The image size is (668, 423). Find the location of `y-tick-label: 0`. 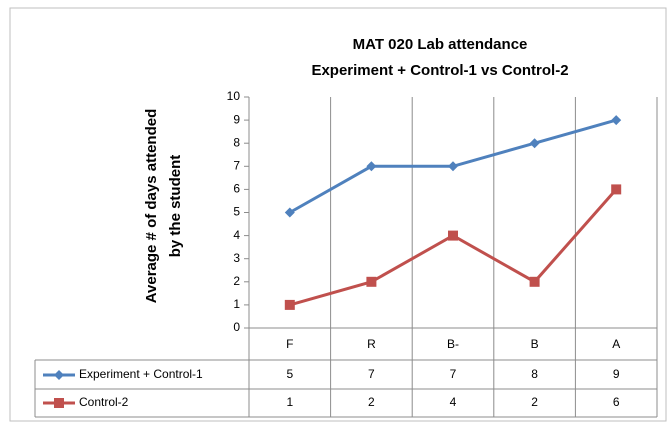

y-tick-label: 0 is located at coordinates (236, 327).